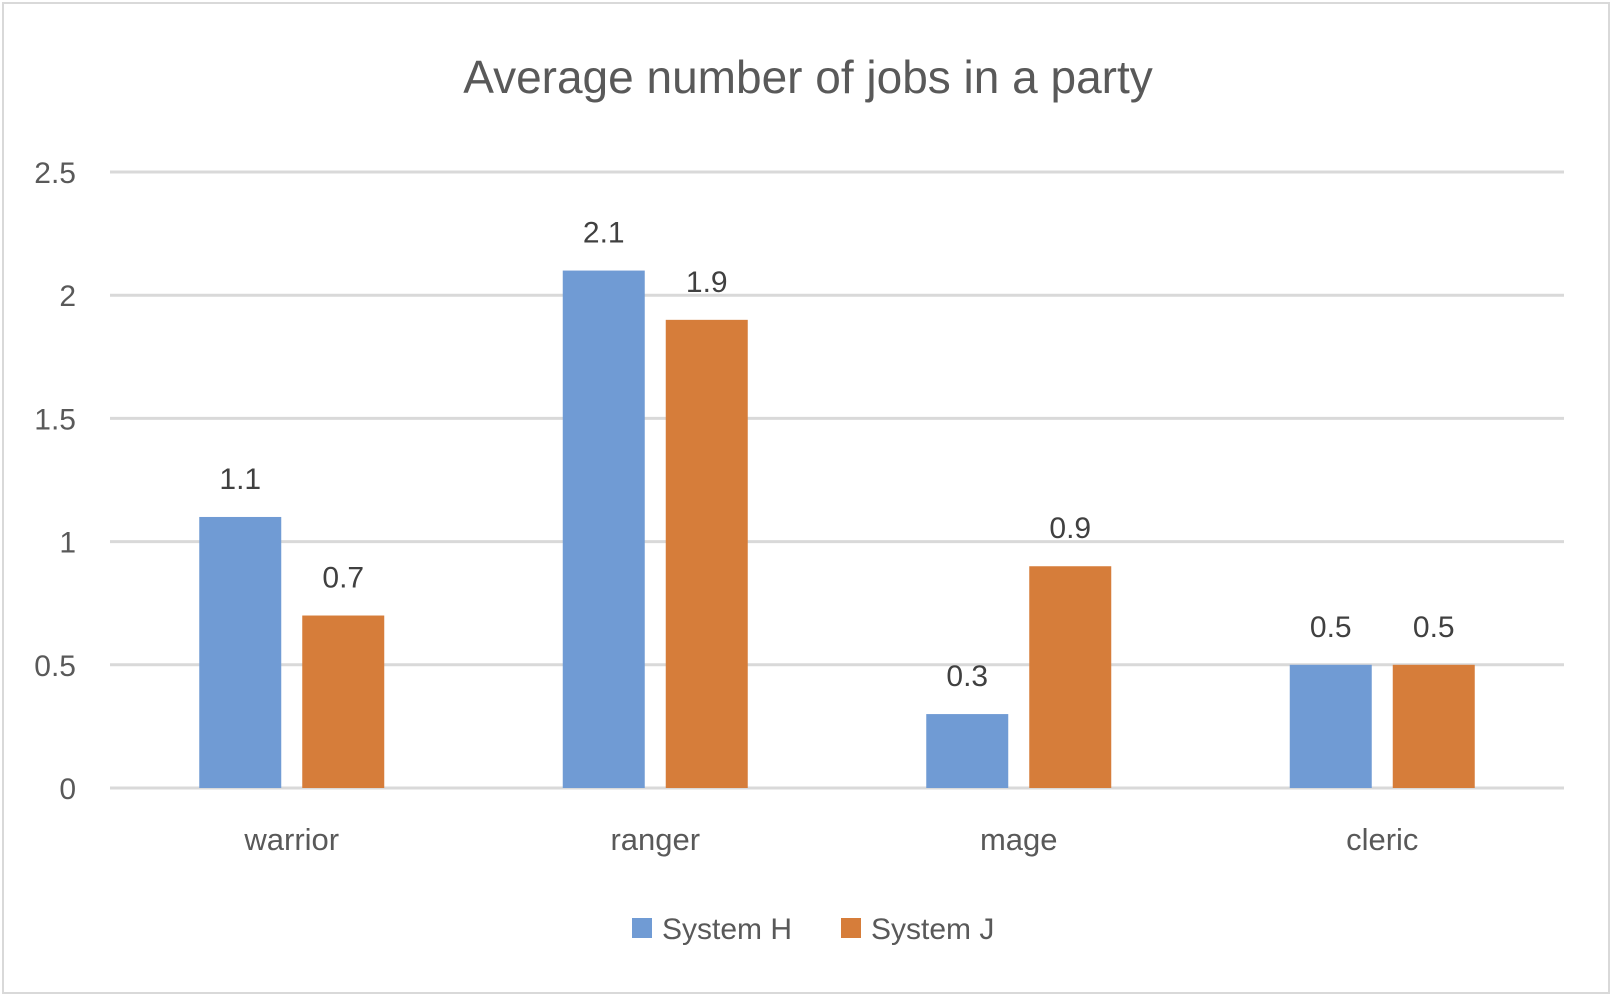 This screenshot has width=1616, height=1000. Describe the element at coordinates (67, 789) in the screenshot. I see `y-tick-label: 0` at that location.